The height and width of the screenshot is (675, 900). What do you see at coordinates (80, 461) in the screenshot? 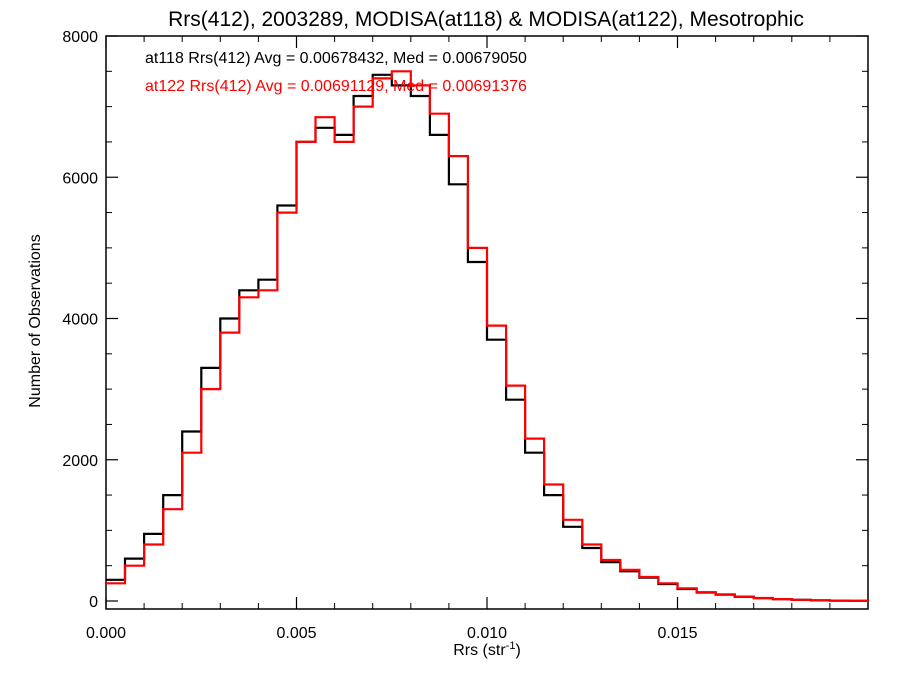
I see `y-tick-label: 2000` at bounding box center [80, 461].